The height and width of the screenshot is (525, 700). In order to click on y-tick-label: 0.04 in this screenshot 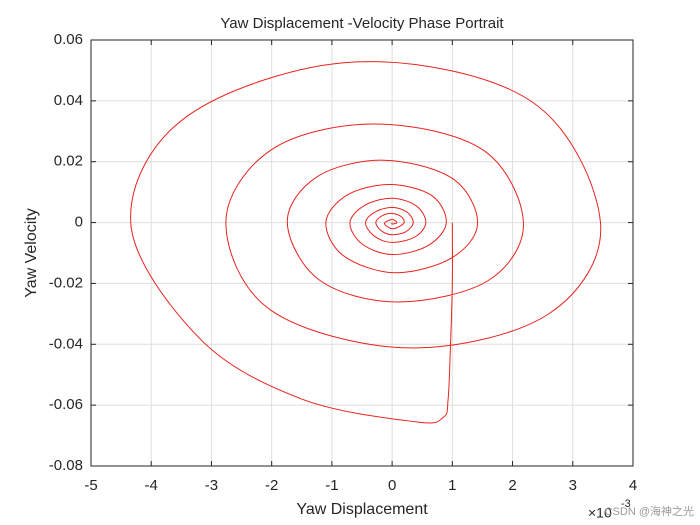, I will do `click(68, 100)`.